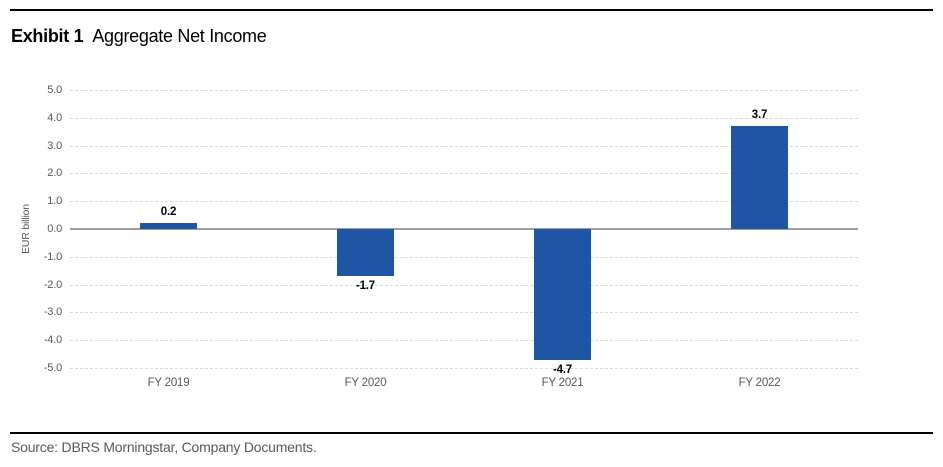 Image resolution: width=943 pixels, height=467 pixels. I want to click on top-divider, so click(471, 10).